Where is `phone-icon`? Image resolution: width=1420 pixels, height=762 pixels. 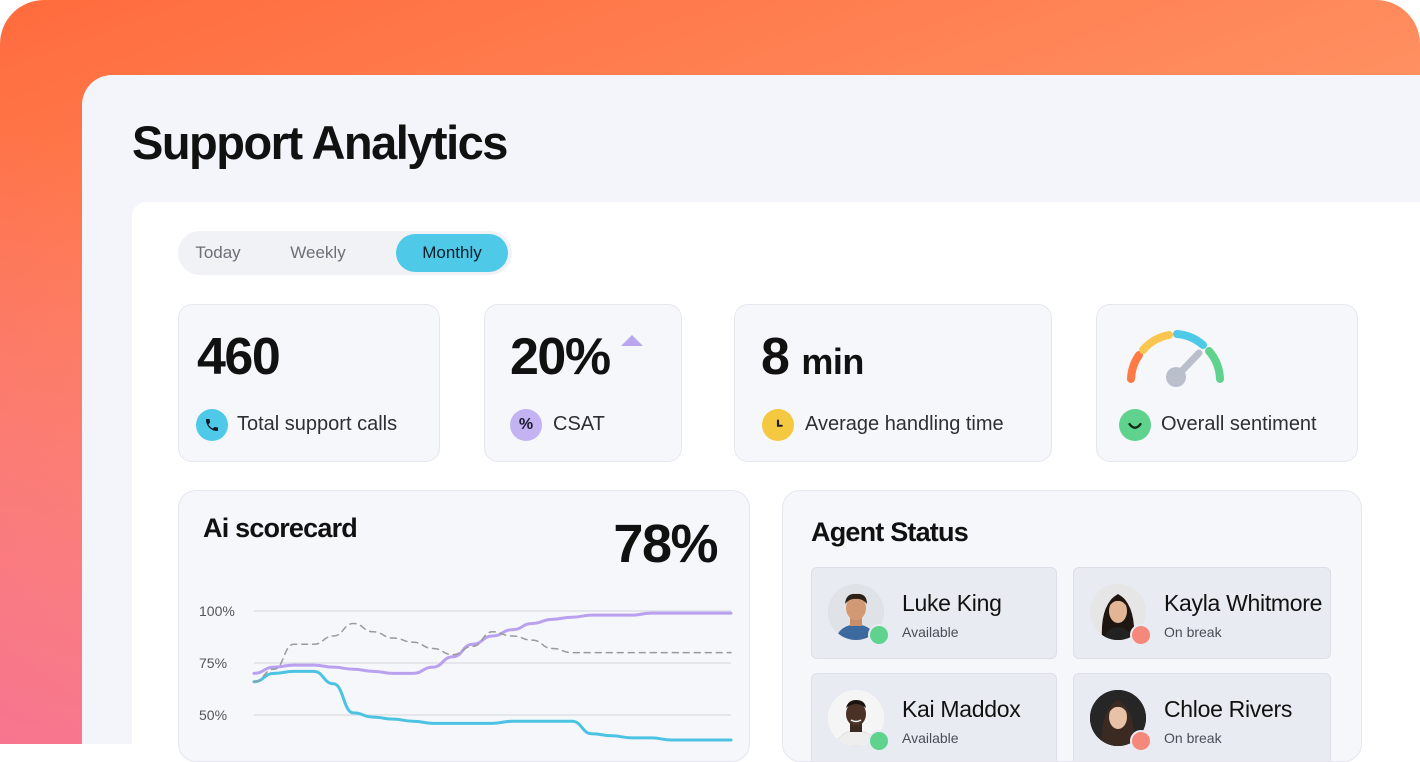
phone-icon is located at coordinates (212, 425).